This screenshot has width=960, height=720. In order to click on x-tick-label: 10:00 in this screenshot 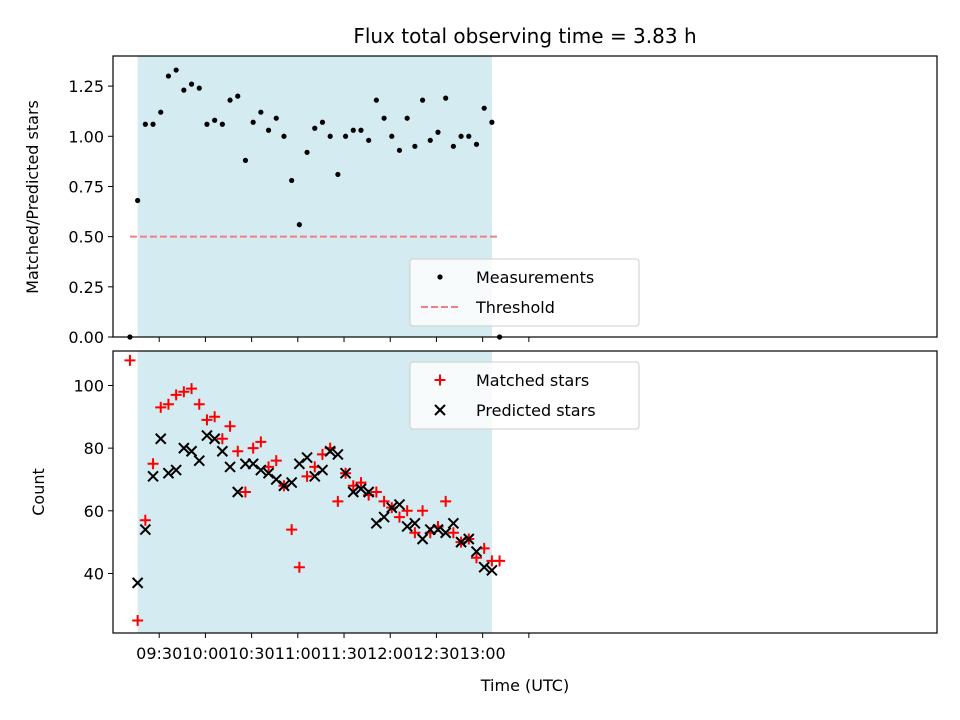, I will do `click(205, 653)`.